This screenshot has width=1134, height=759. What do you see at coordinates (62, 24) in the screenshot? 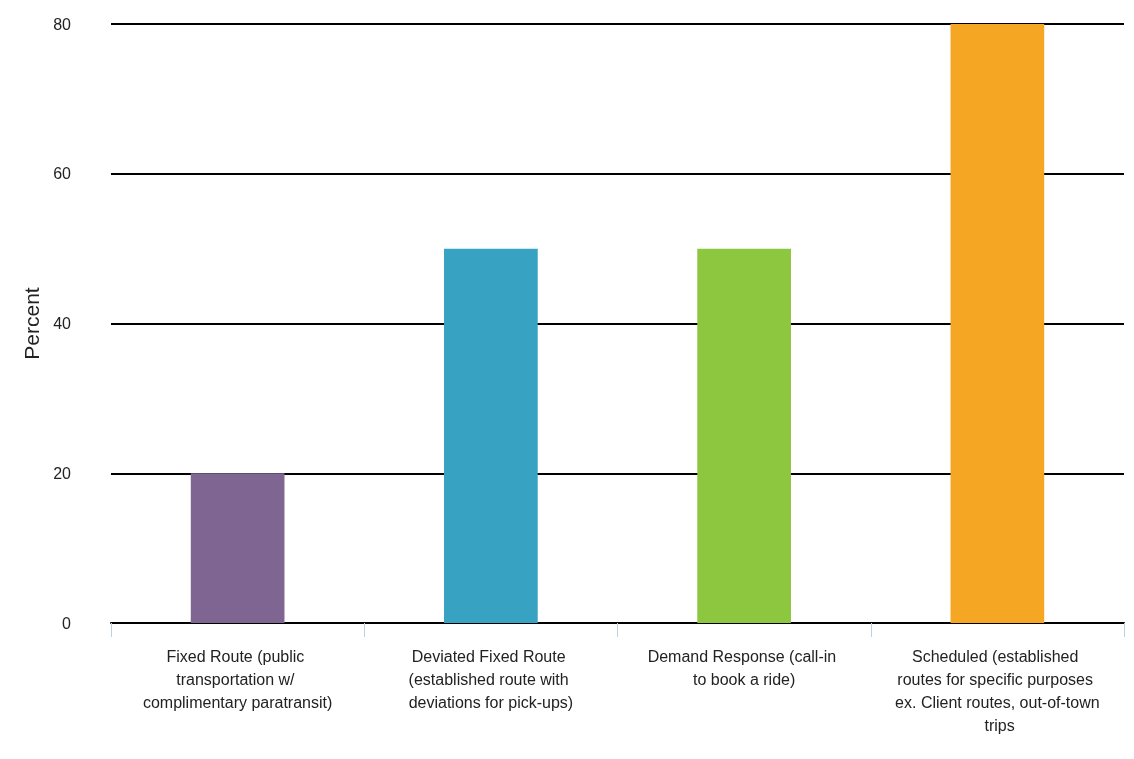
I see `y-tick-label: 80` at bounding box center [62, 24].